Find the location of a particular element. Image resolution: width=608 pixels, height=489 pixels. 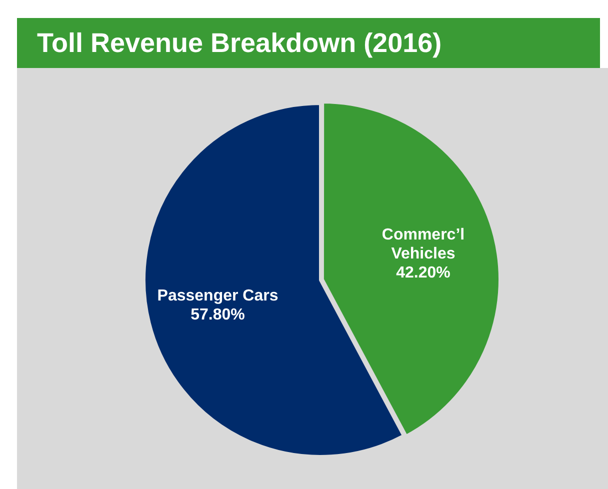

data-label: 57.80% is located at coordinates (217, 315).